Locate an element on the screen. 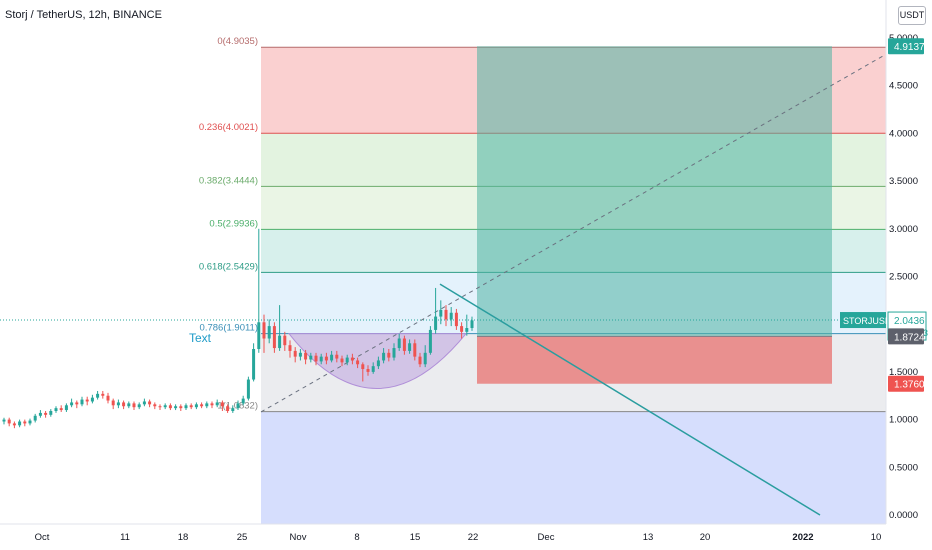  fib-band-extension is located at coordinates (573, 467).